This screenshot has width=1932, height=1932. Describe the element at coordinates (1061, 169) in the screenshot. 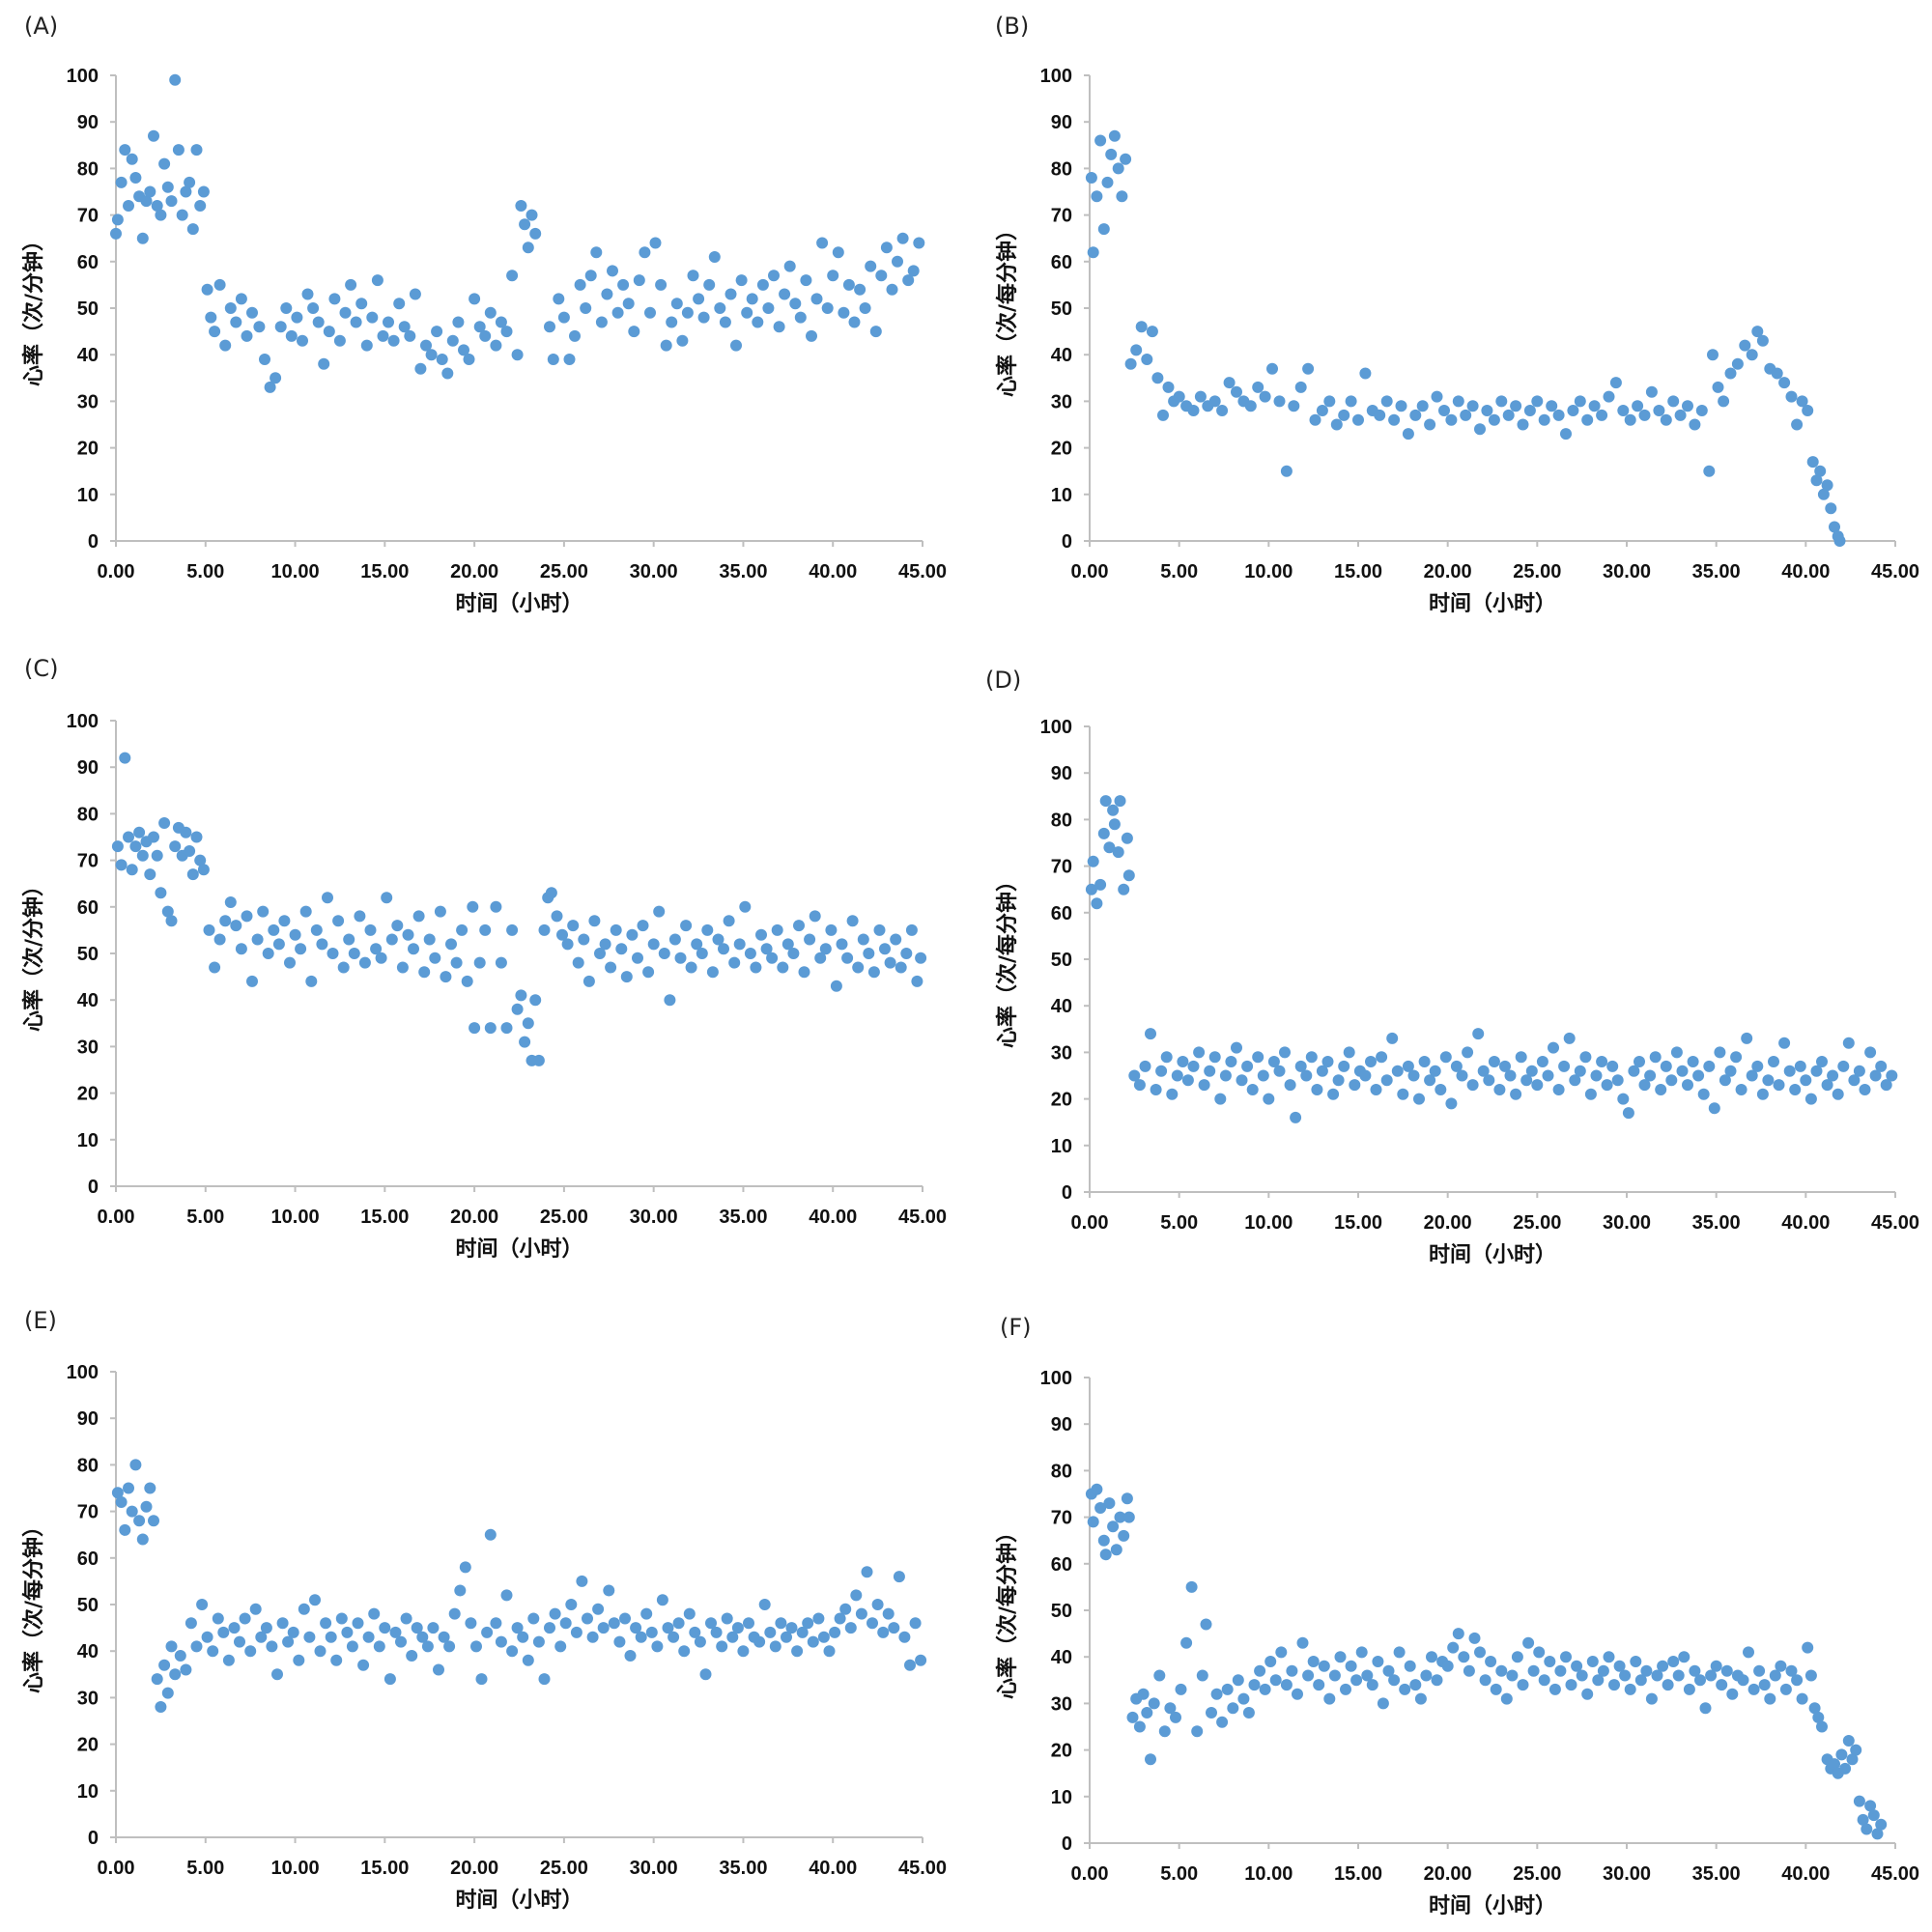

I see `y-tick-label: 80` at that location.